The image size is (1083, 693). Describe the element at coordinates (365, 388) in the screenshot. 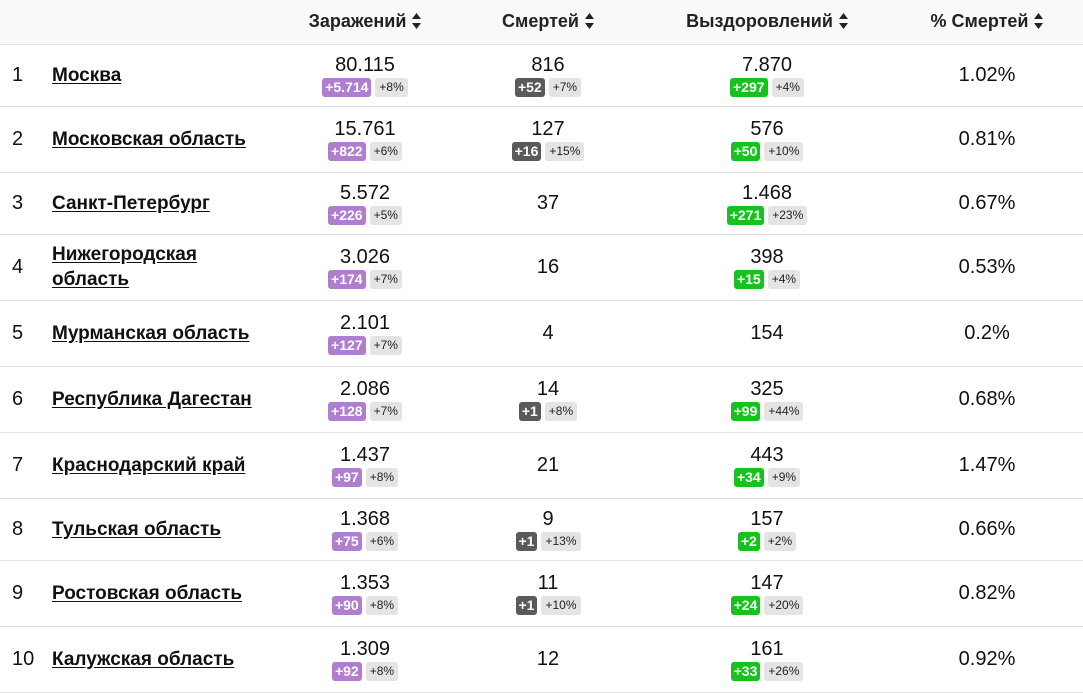

I see `infections-value: 2.086` at that location.